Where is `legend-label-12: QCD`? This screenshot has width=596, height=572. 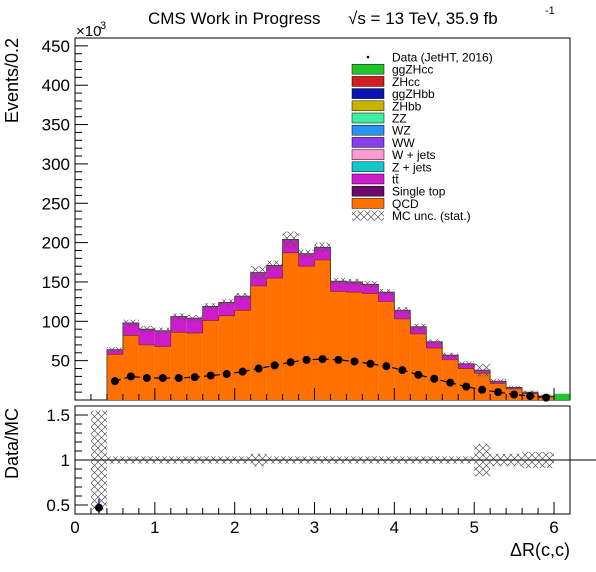 legend-label-12: QCD is located at coordinates (405, 204).